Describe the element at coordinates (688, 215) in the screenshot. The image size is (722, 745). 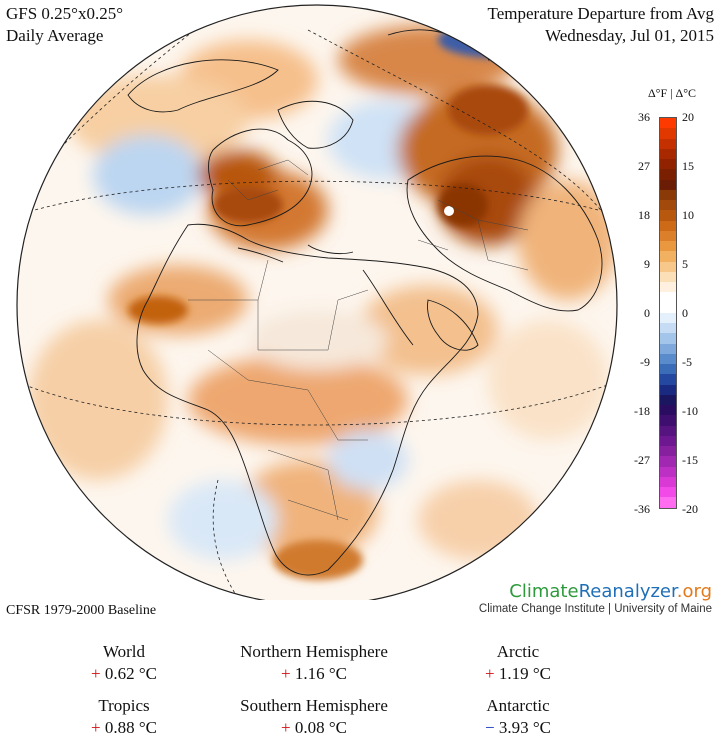
I see `scale-tick-c: 10` at that location.